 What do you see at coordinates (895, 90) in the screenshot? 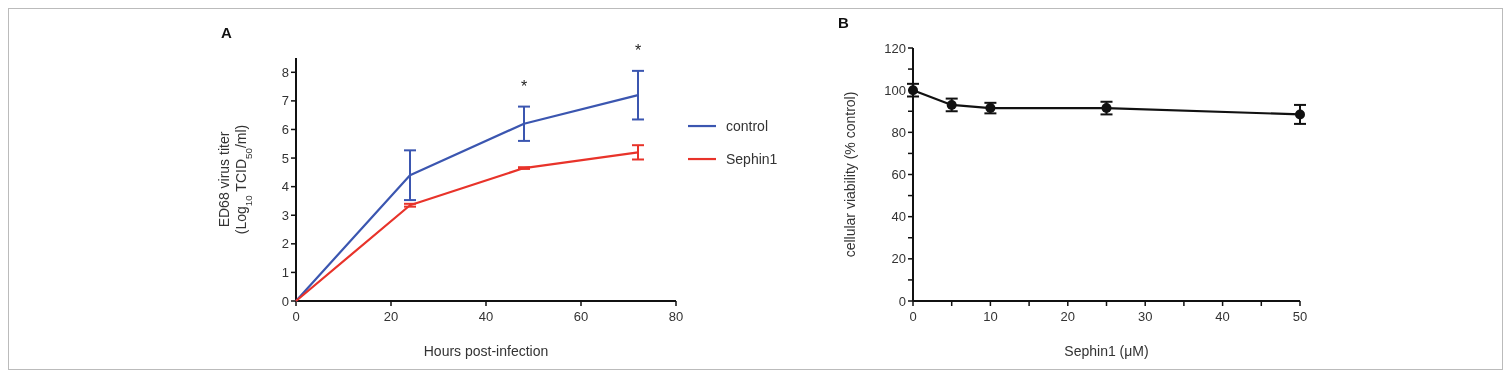
I see `y-tick-label: 100` at bounding box center [895, 90].